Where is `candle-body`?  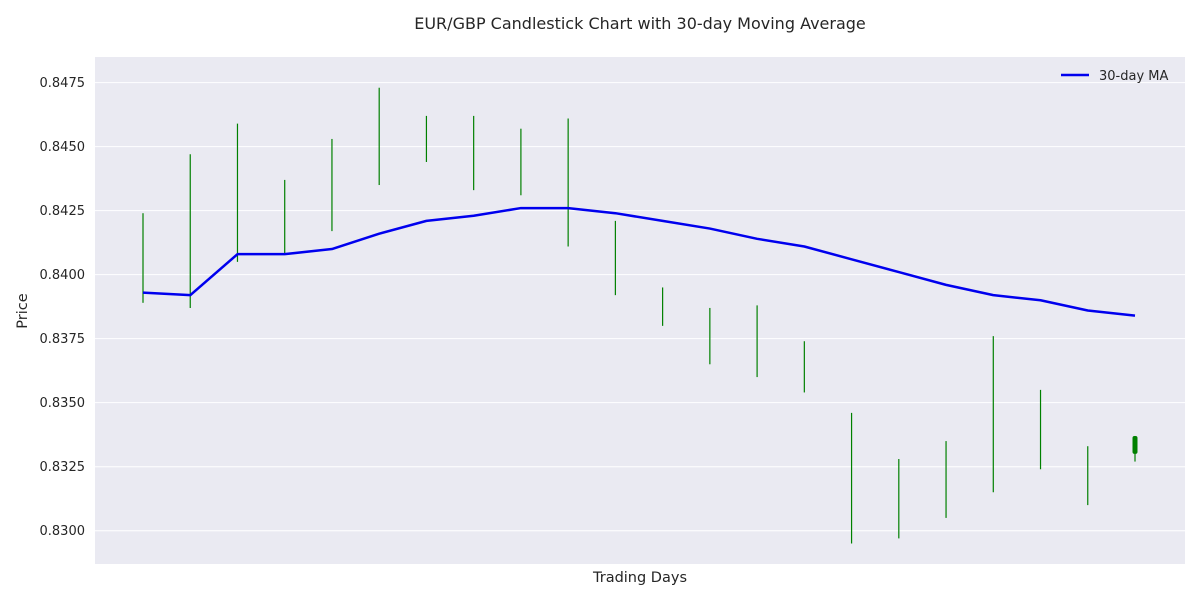 candle-body is located at coordinates (1135, 444).